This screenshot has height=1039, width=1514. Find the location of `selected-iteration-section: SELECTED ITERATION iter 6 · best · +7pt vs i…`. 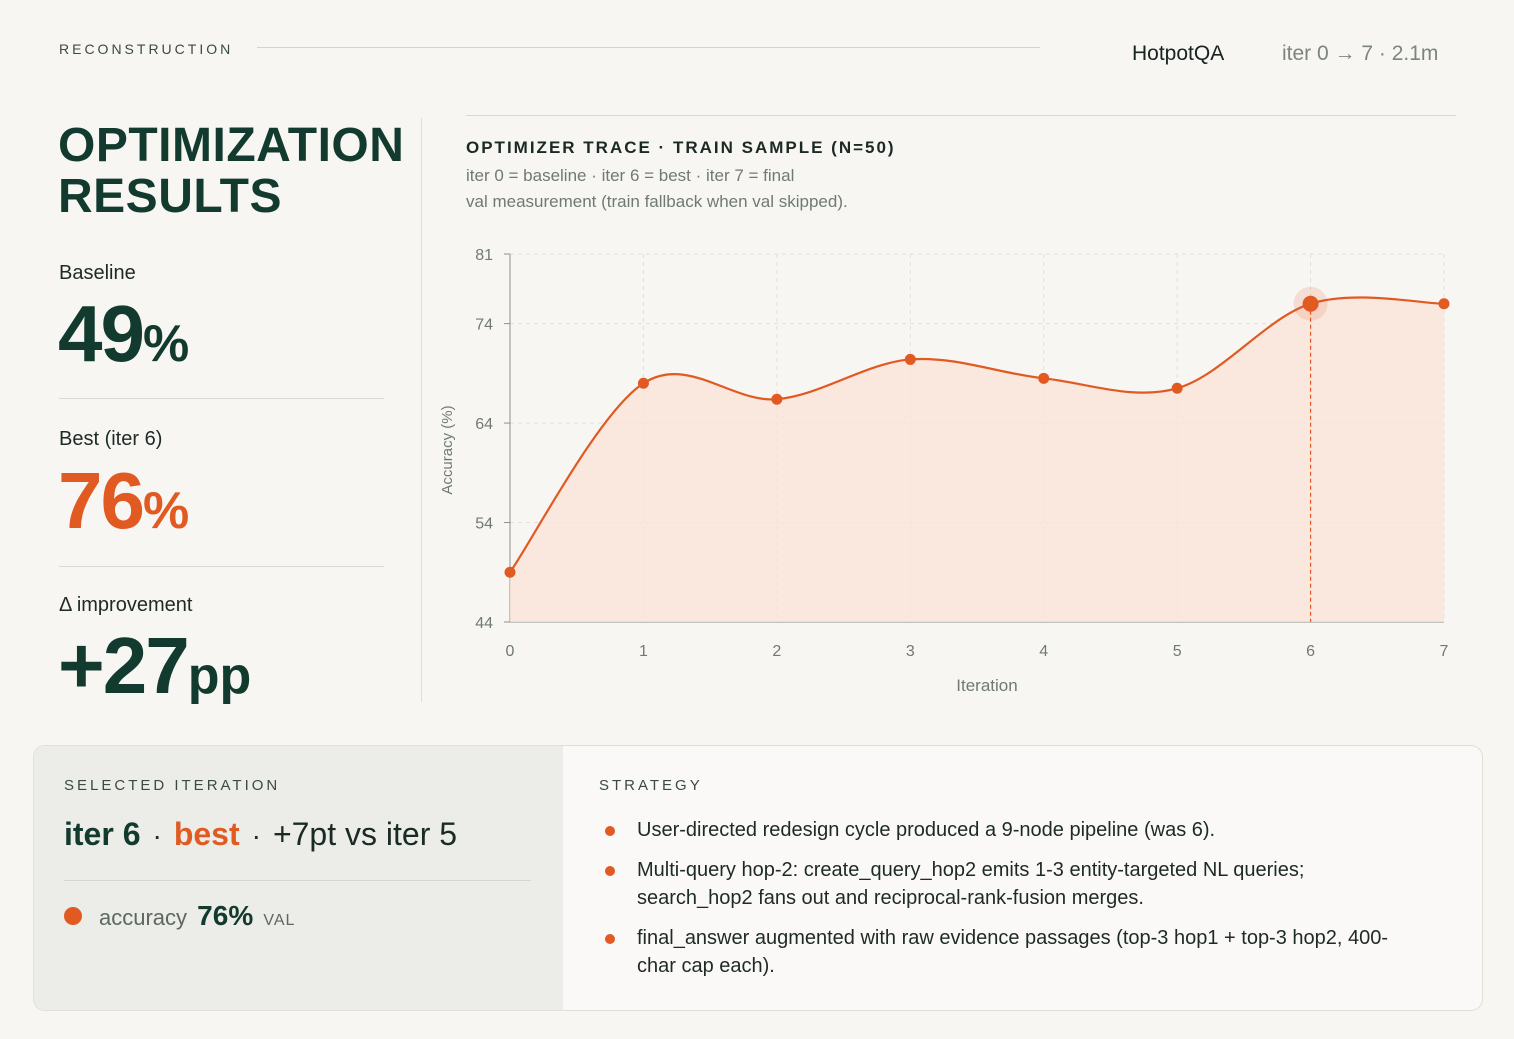

selected-iteration-section: SELECTED ITERATION iter 6 · best · +7pt vs i… is located at coordinates (298, 878).